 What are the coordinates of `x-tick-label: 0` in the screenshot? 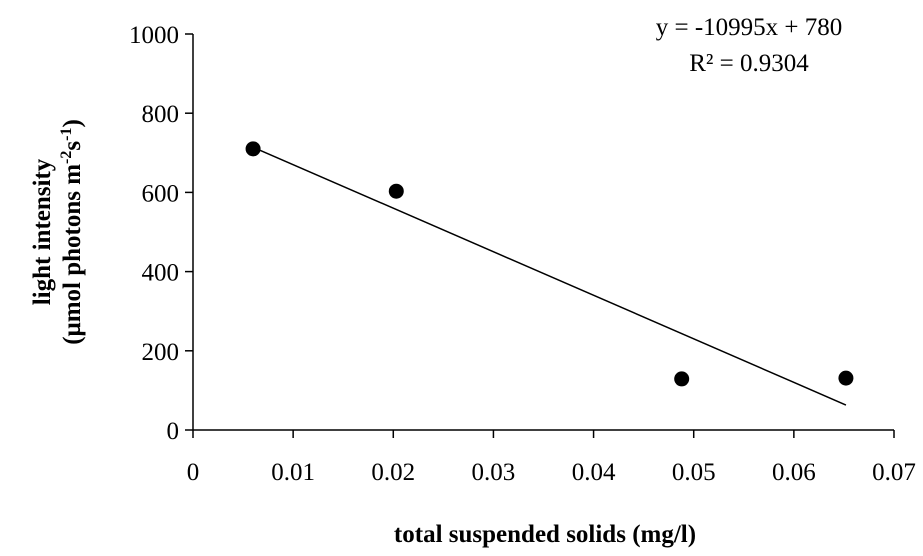 It's located at (193, 472).